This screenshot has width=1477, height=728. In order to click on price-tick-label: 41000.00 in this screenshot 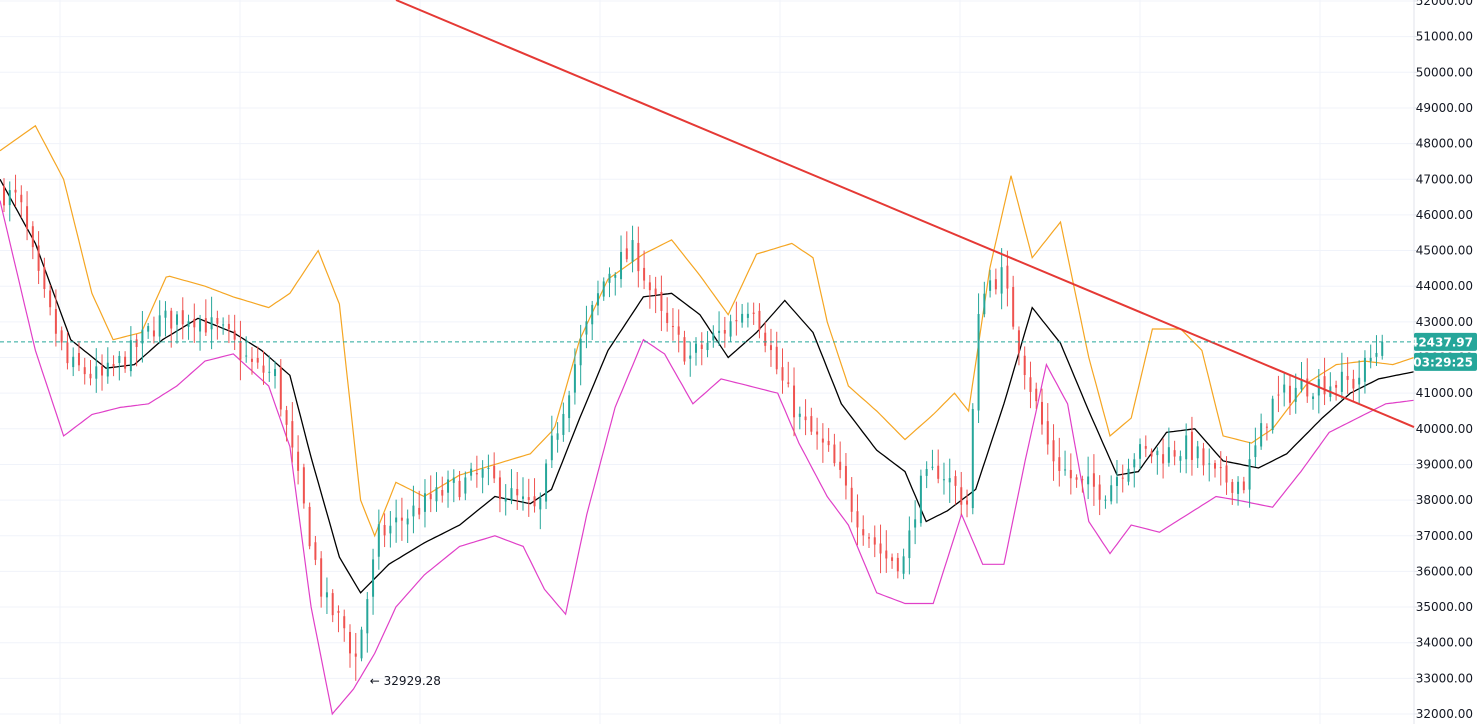, I will do `click(1444, 393)`.